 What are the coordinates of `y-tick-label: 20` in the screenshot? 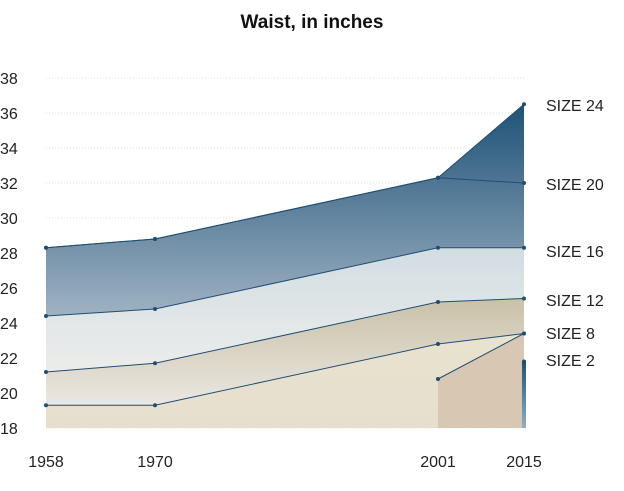 It's located at (9, 394).